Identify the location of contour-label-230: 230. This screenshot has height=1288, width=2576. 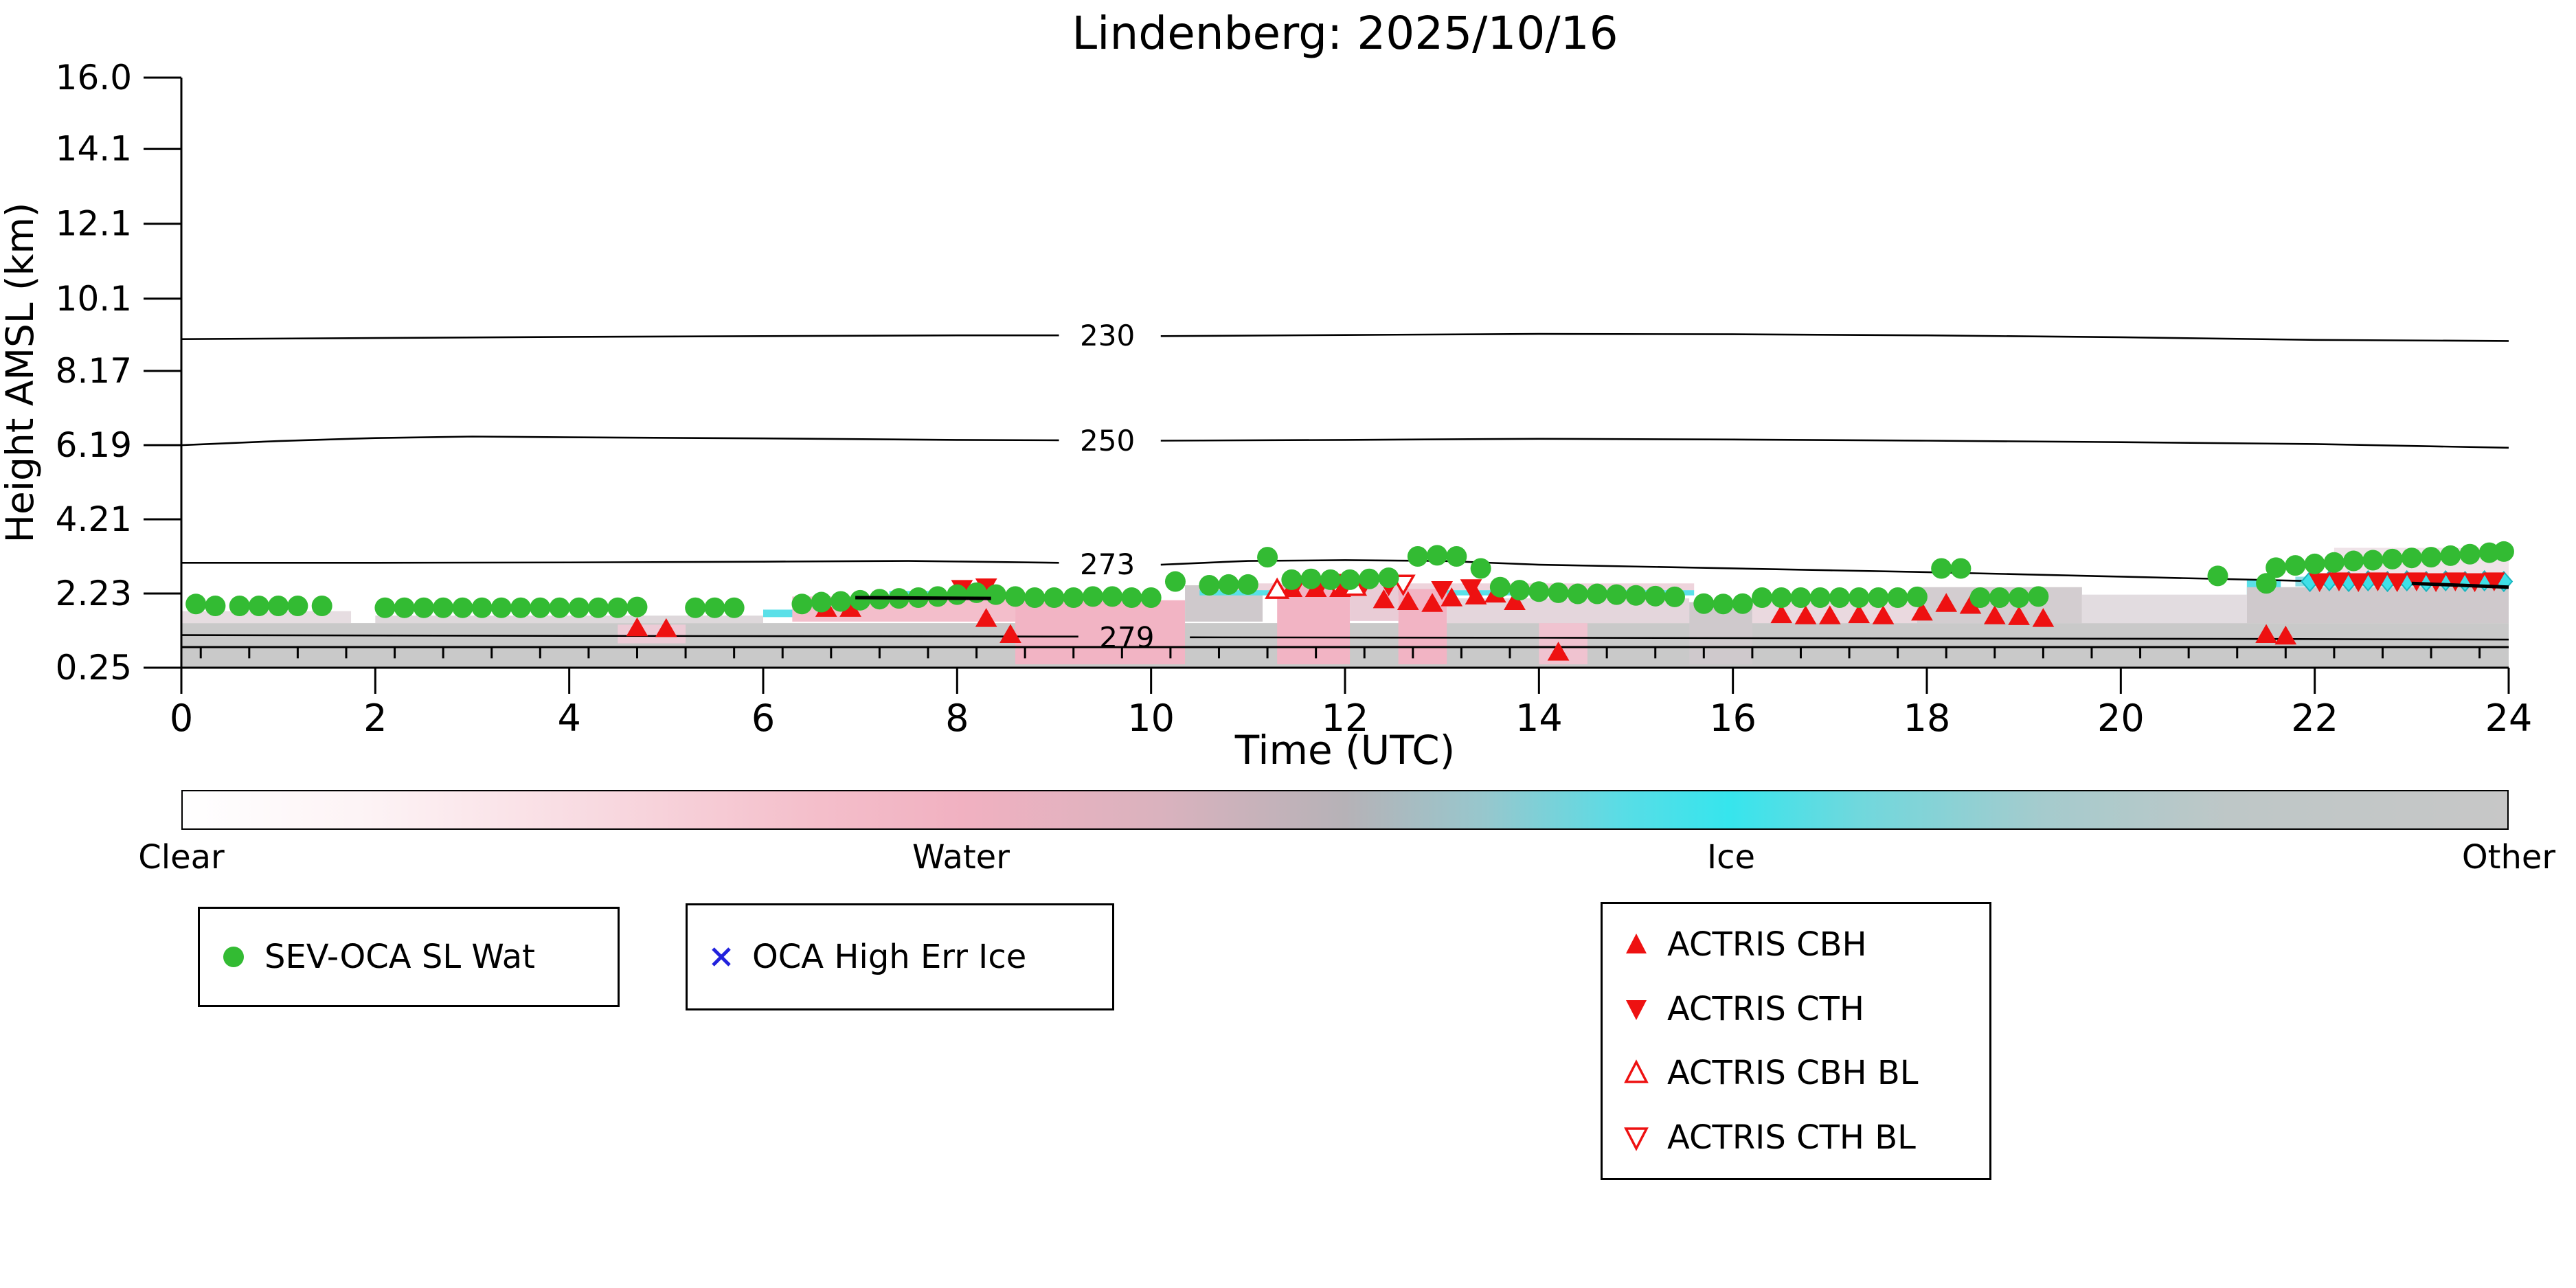
(1107, 335).